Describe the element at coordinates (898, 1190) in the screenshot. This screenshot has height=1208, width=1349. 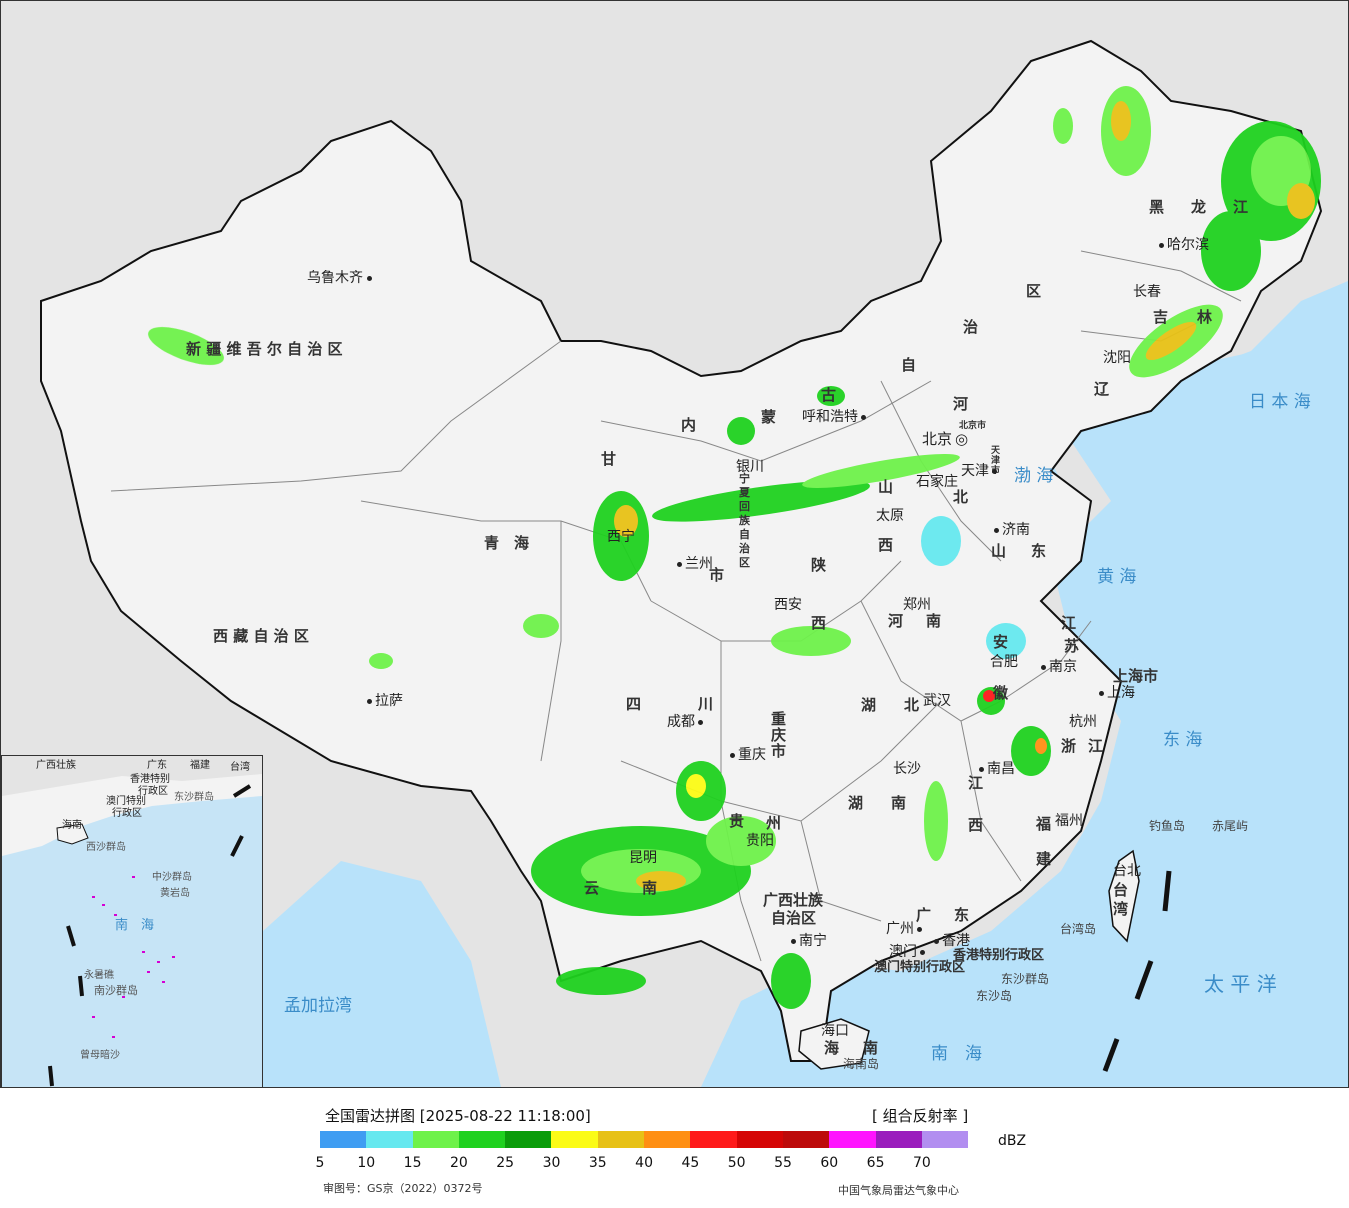
I see `source-credit: 中国气象局雷达气象中心` at that location.